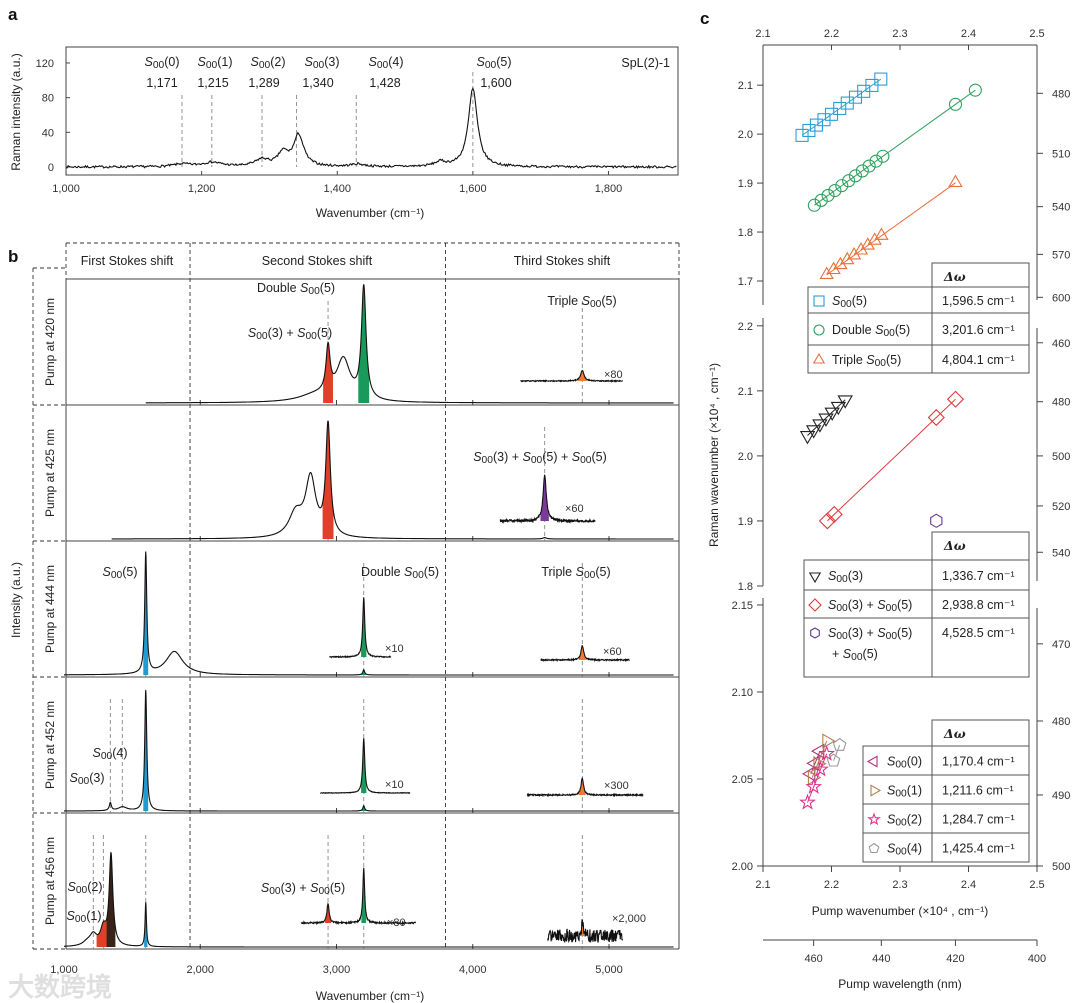 The width and height of the screenshot is (1080, 1003). What do you see at coordinates (978, 605) in the screenshot?
I see `legend-delta-value: 2,938.8 cm⁻¹` at bounding box center [978, 605].